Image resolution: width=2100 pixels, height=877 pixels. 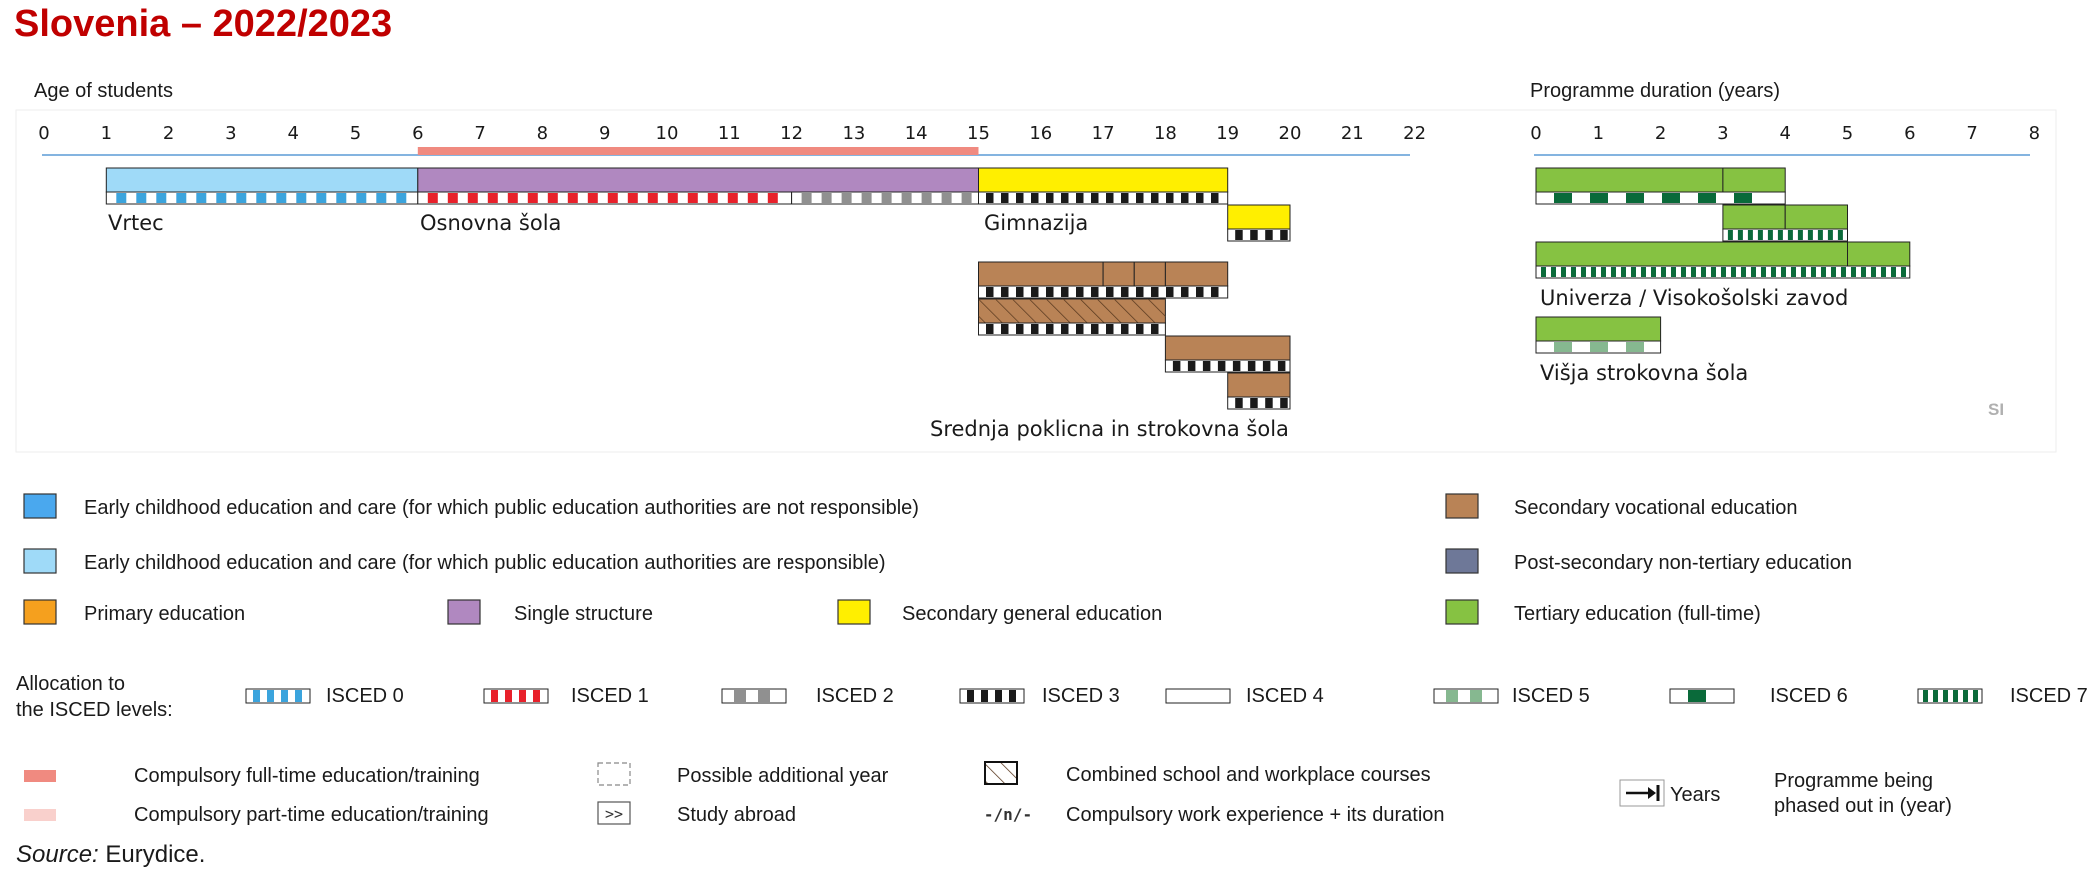 What do you see at coordinates (307, 776) in the screenshot?
I see `legend-compulsory-full: Compulsory full-time education/training` at bounding box center [307, 776].